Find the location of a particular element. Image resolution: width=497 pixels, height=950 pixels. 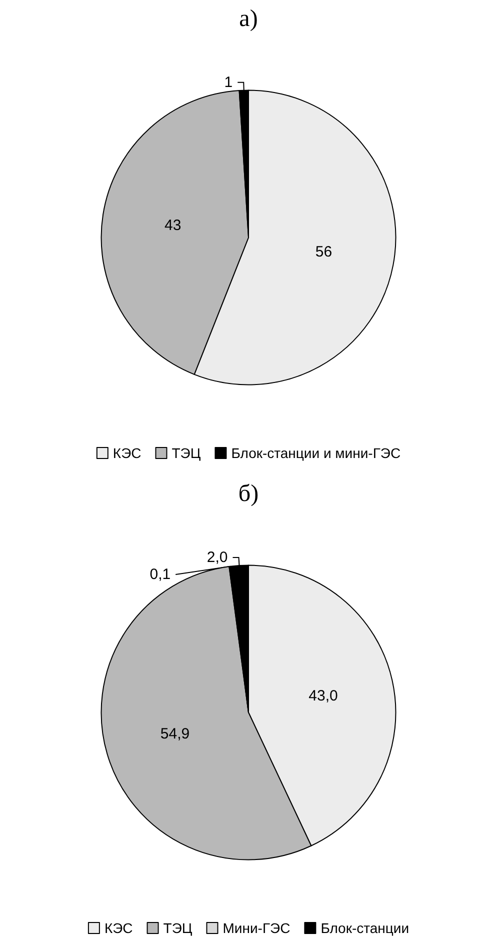

data-label: 0,1 is located at coordinates (160, 575).